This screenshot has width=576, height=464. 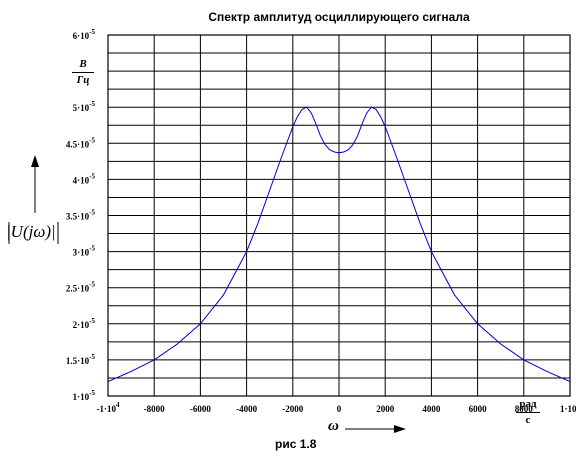 I want to click on x-tick-label: -8000, so click(x=154, y=409).